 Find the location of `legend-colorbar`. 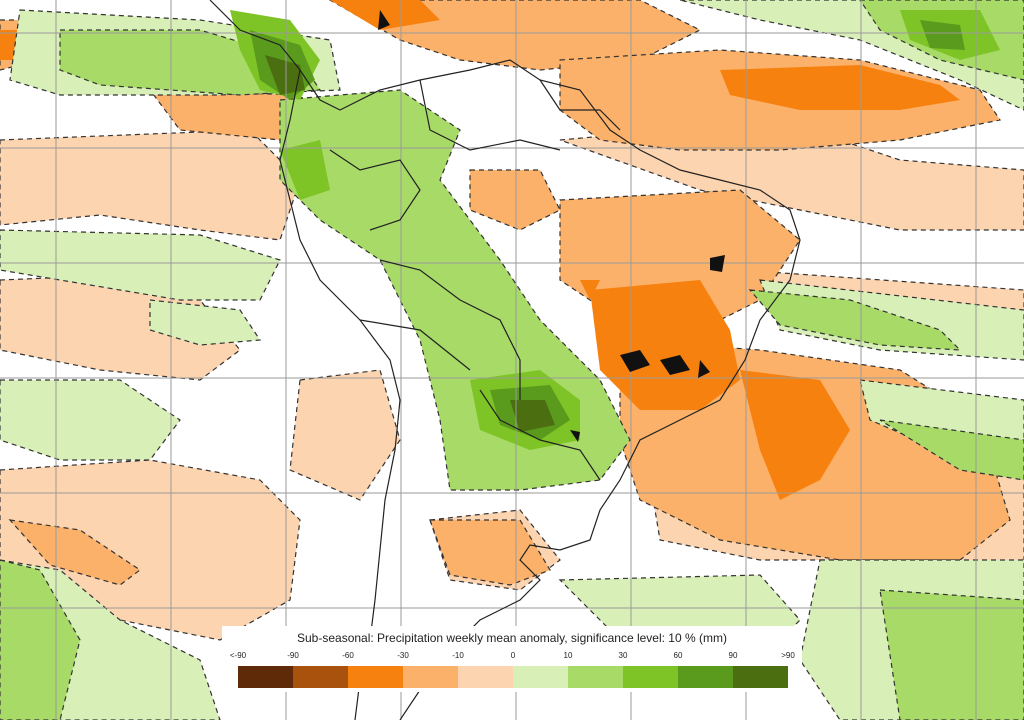

legend-colorbar is located at coordinates (513, 677).